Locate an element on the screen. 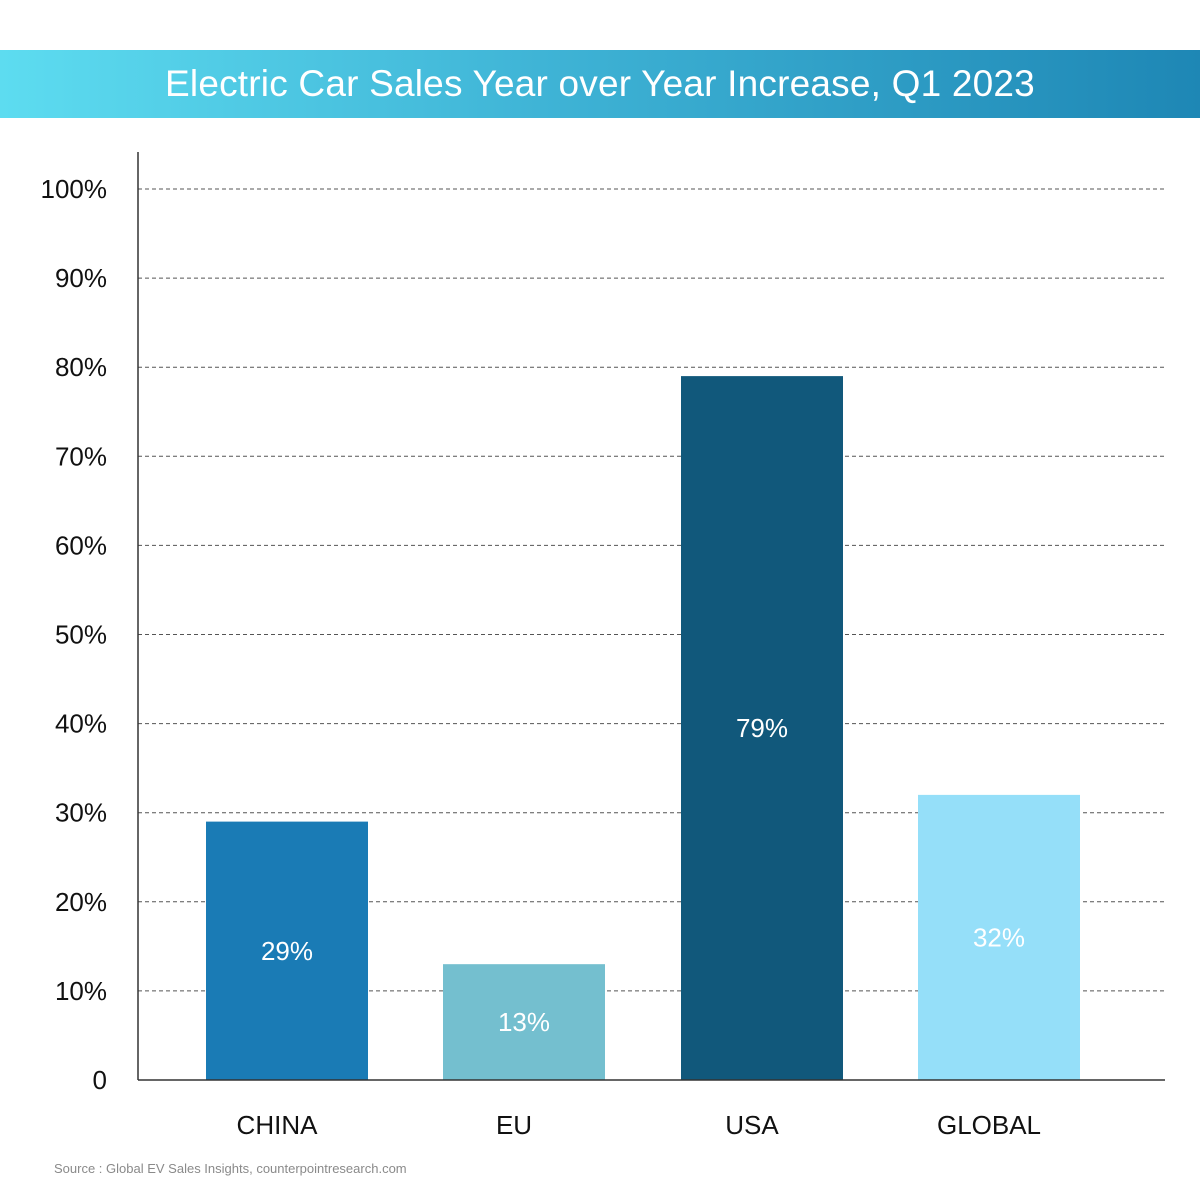 The height and width of the screenshot is (1200, 1200). y-tick-label: 40% is located at coordinates (81, 724).